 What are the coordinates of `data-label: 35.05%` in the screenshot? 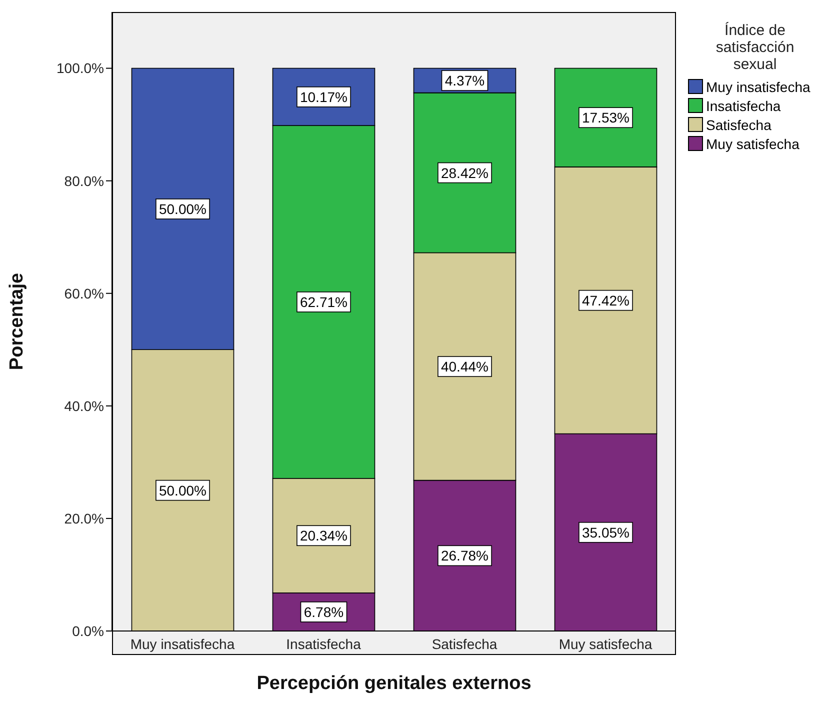 It's located at (606, 532).